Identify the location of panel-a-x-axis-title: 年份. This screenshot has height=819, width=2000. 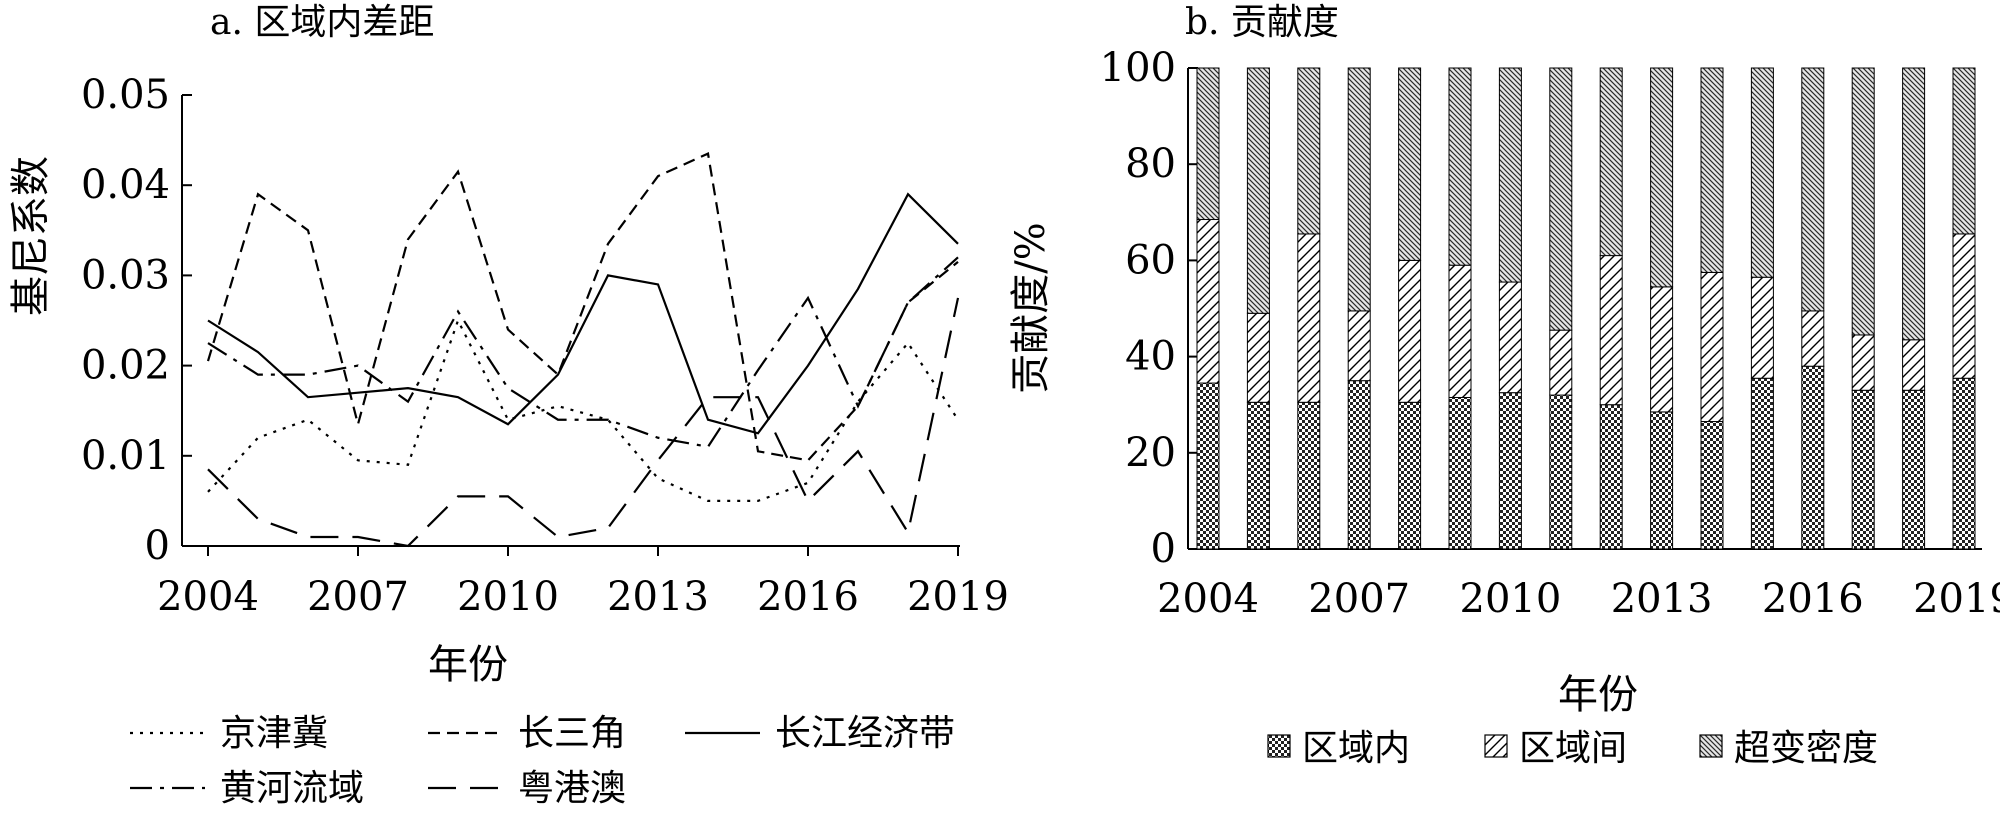
(468, 665).